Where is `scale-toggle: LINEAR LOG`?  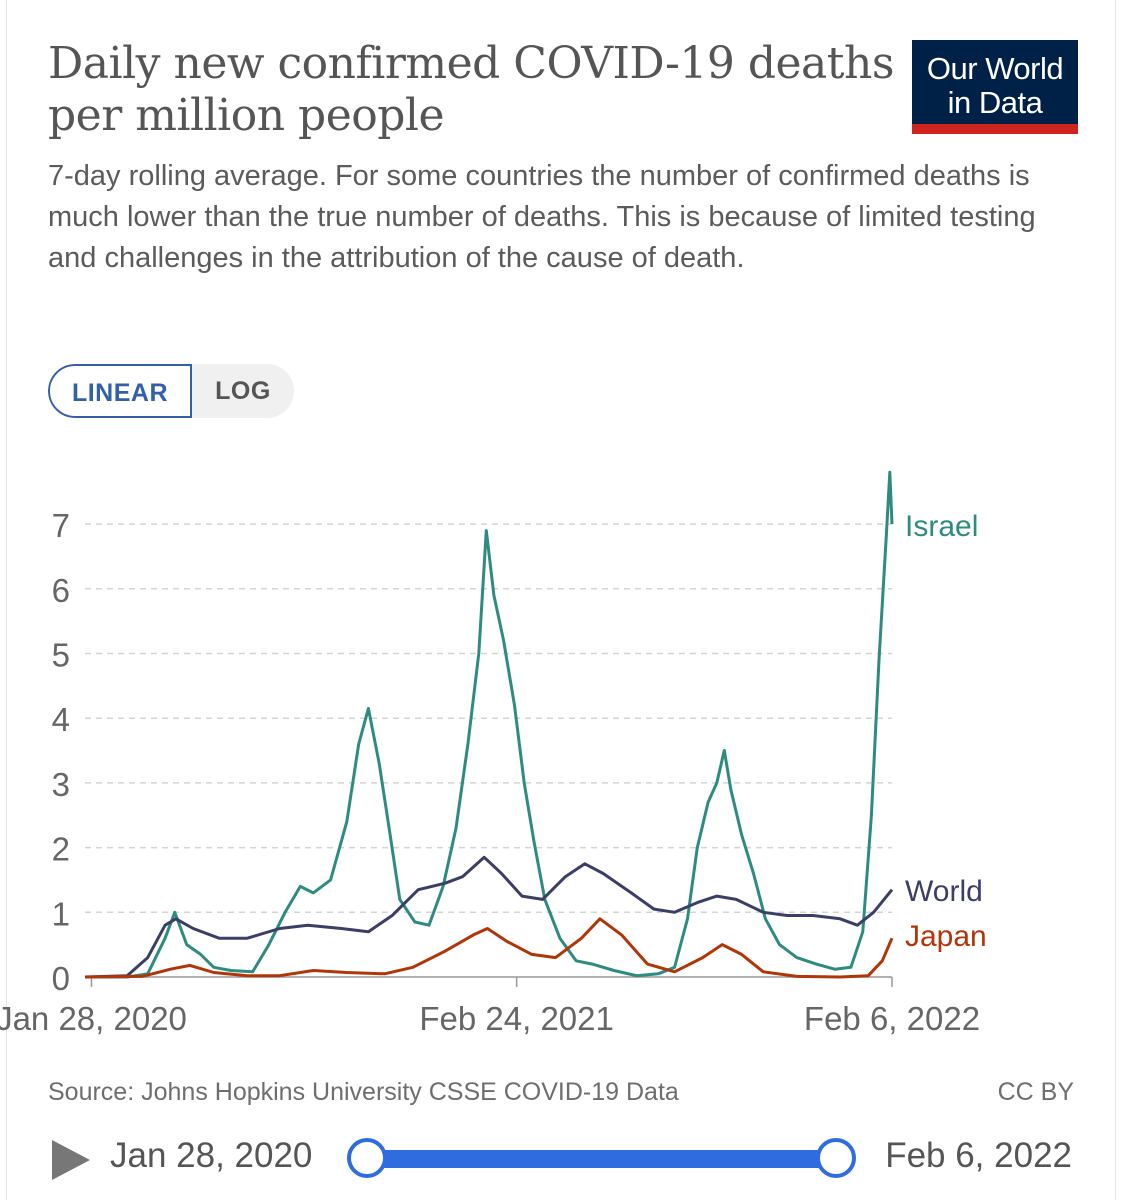
scale-toggle: LINEAR LOG is located at coordinates (171, 391).